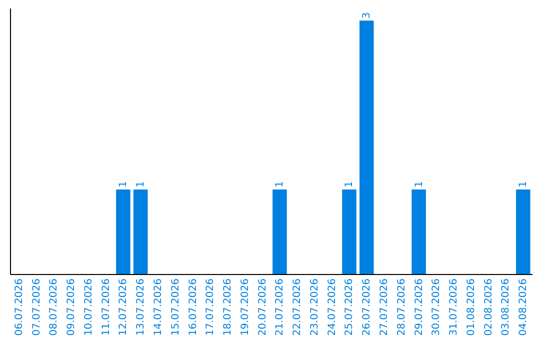 The width and height of the screenshot is (540, 340). Describe the element at coordinates (471, 307) in the screenshot. I see `x-tick-label: 01.08.2026` at that location.